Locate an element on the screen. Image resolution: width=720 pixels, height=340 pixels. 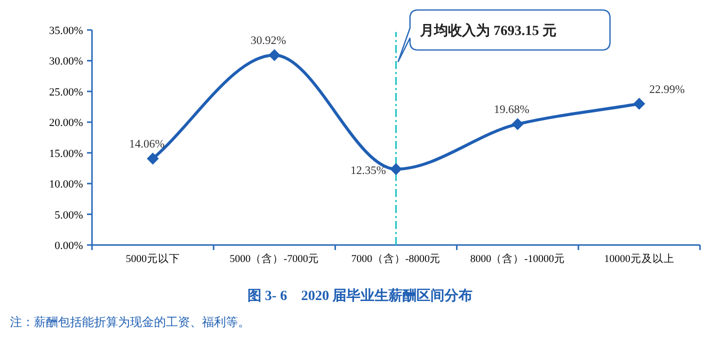
text: 注：薪酬包括能折算为现金的工资、福利等。 is located at coordinates (130, 322).